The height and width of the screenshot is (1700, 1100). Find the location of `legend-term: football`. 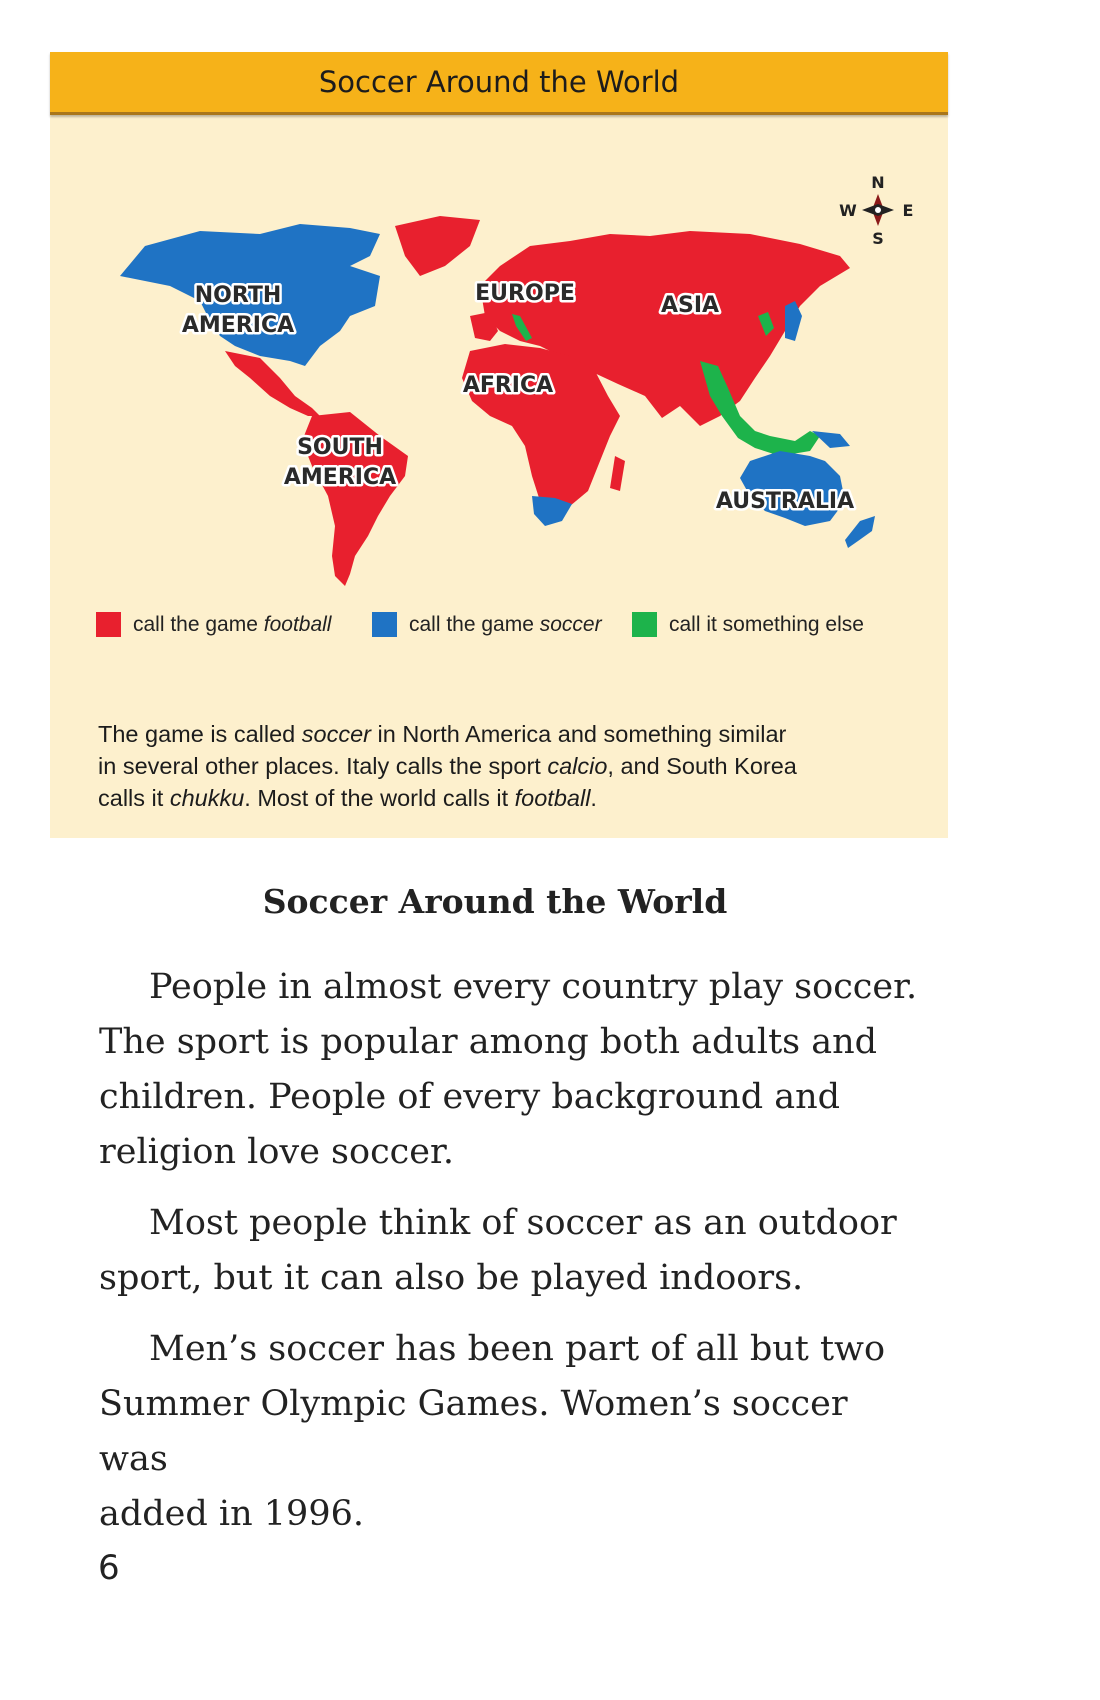

legend-term: football is located at coordinates (297, 624).